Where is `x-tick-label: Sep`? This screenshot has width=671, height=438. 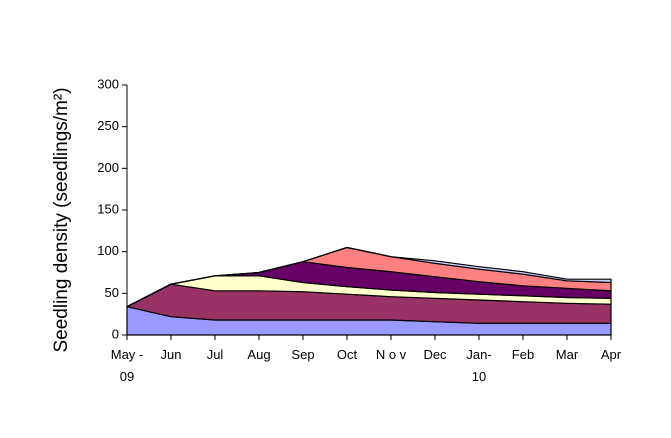
x-tick-label: Sep is located at coordinates (303, 354).